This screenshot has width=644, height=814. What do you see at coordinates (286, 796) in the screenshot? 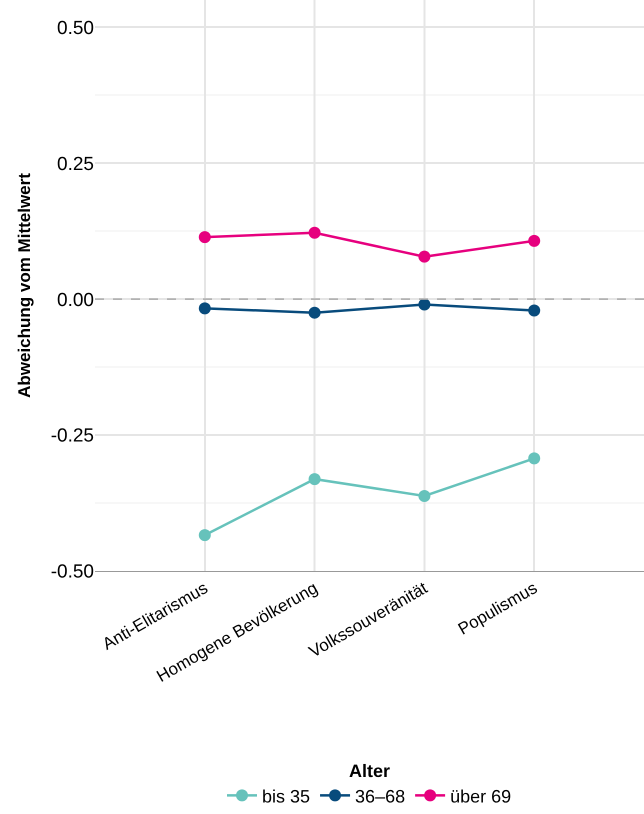
I see `legend-label: bis 35` at bounding box center [286, 796].